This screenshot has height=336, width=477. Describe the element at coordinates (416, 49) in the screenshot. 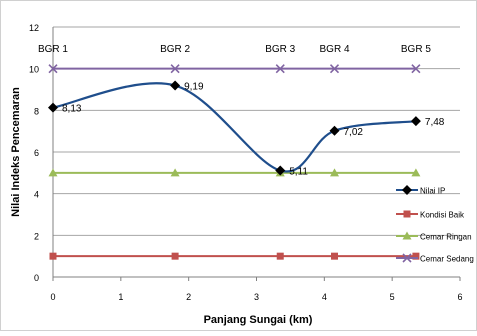

I see `station-label: BGR 5` at that location.